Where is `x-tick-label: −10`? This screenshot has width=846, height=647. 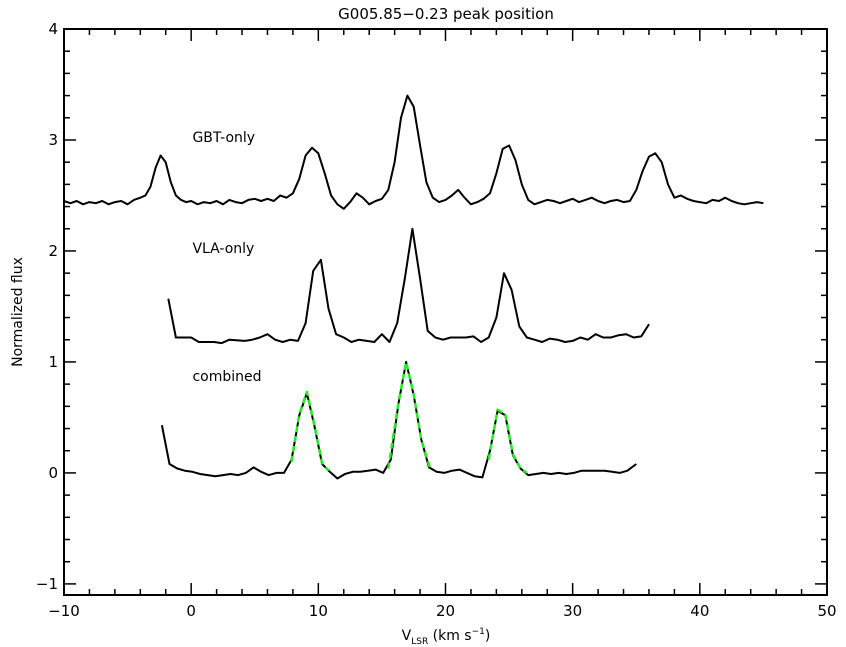
x-tick-label: −10 is located at coordinates (64, 611).